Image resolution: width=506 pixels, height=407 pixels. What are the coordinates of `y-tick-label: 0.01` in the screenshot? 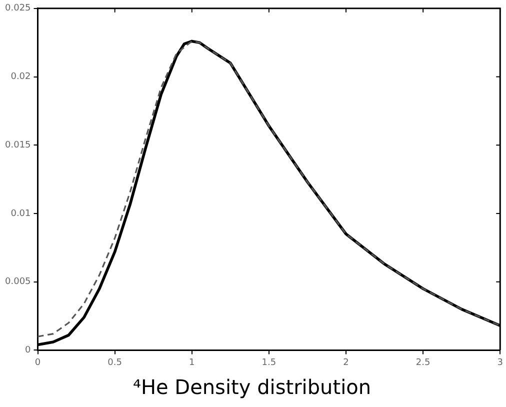 It's located at (20, 213).